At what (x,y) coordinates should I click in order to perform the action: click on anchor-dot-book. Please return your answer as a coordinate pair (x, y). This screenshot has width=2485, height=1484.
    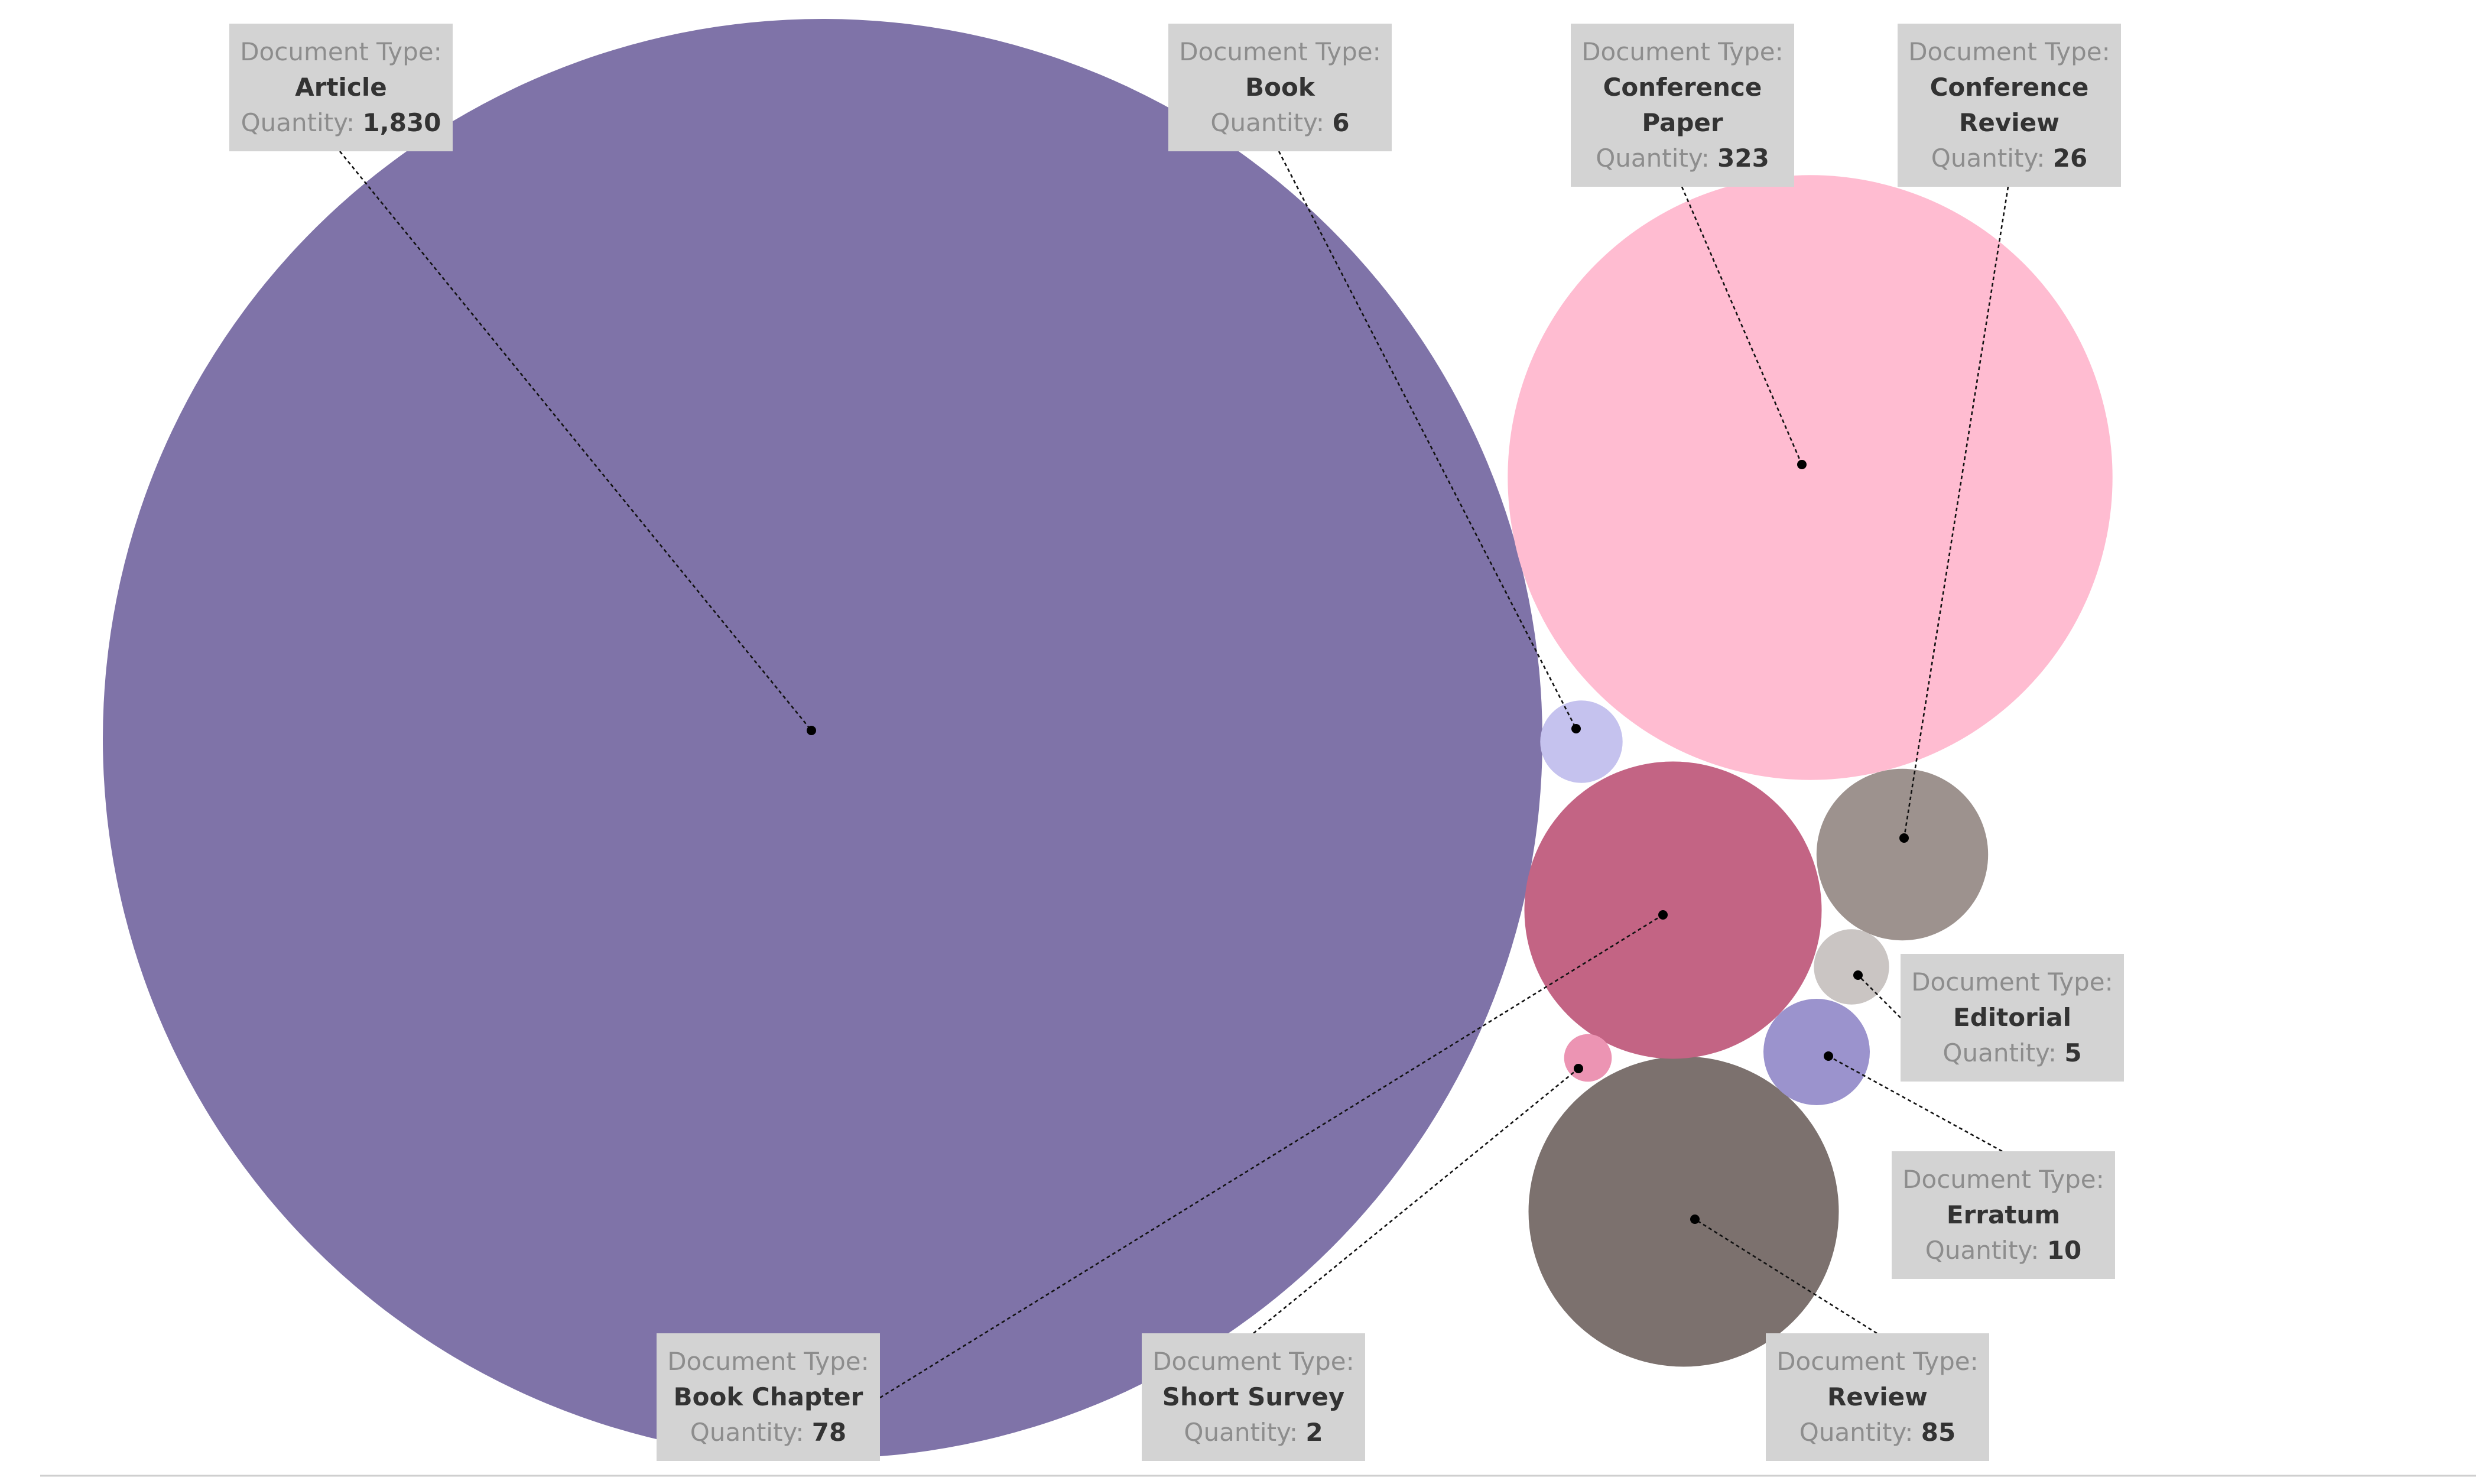
    Looking at the image, I should click on (1576, 728).